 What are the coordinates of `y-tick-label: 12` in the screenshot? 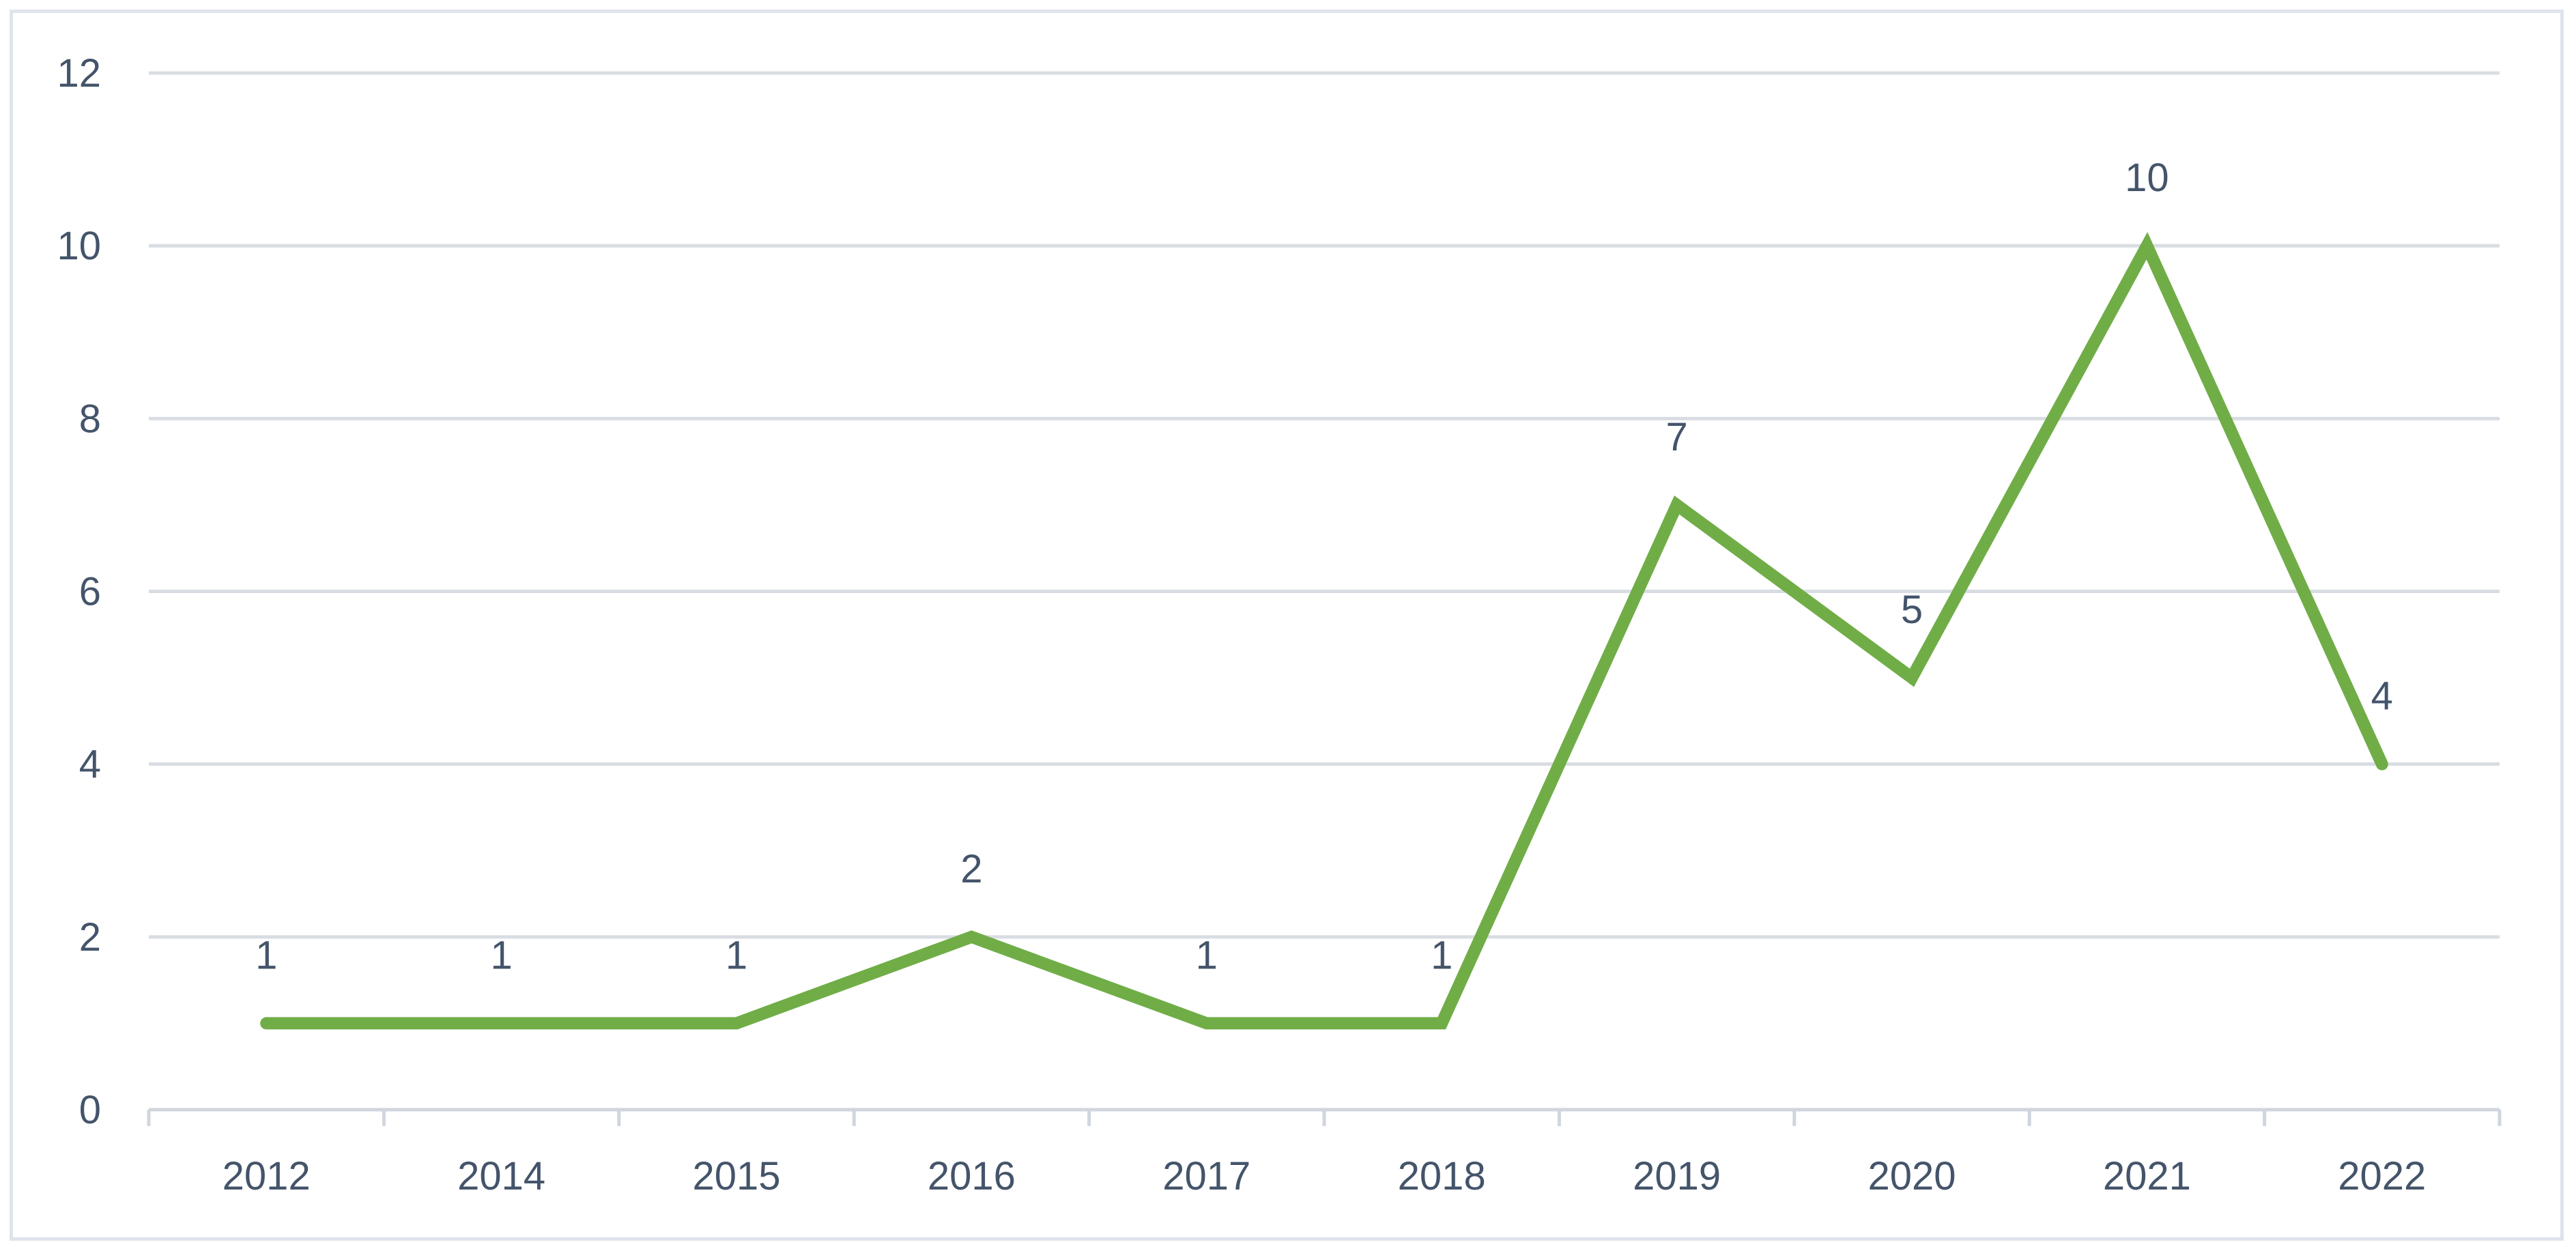 It's located at (79, 73).